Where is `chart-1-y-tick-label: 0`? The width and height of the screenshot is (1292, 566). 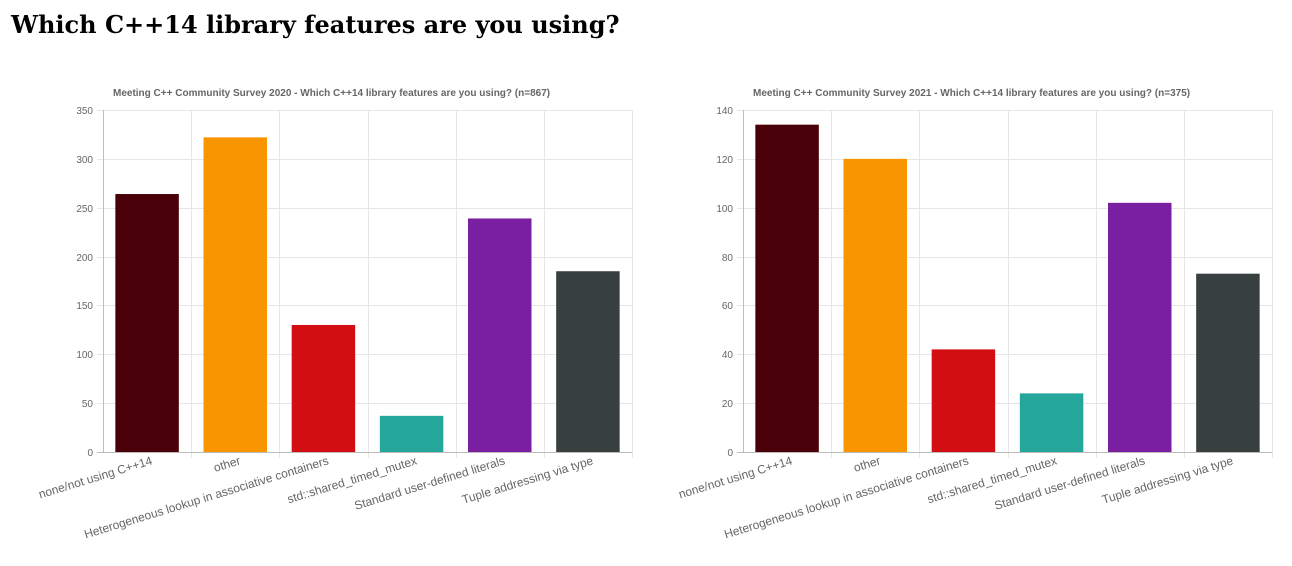
chart-1-y-tick-label: 0 is located at coordinates (730, 453).